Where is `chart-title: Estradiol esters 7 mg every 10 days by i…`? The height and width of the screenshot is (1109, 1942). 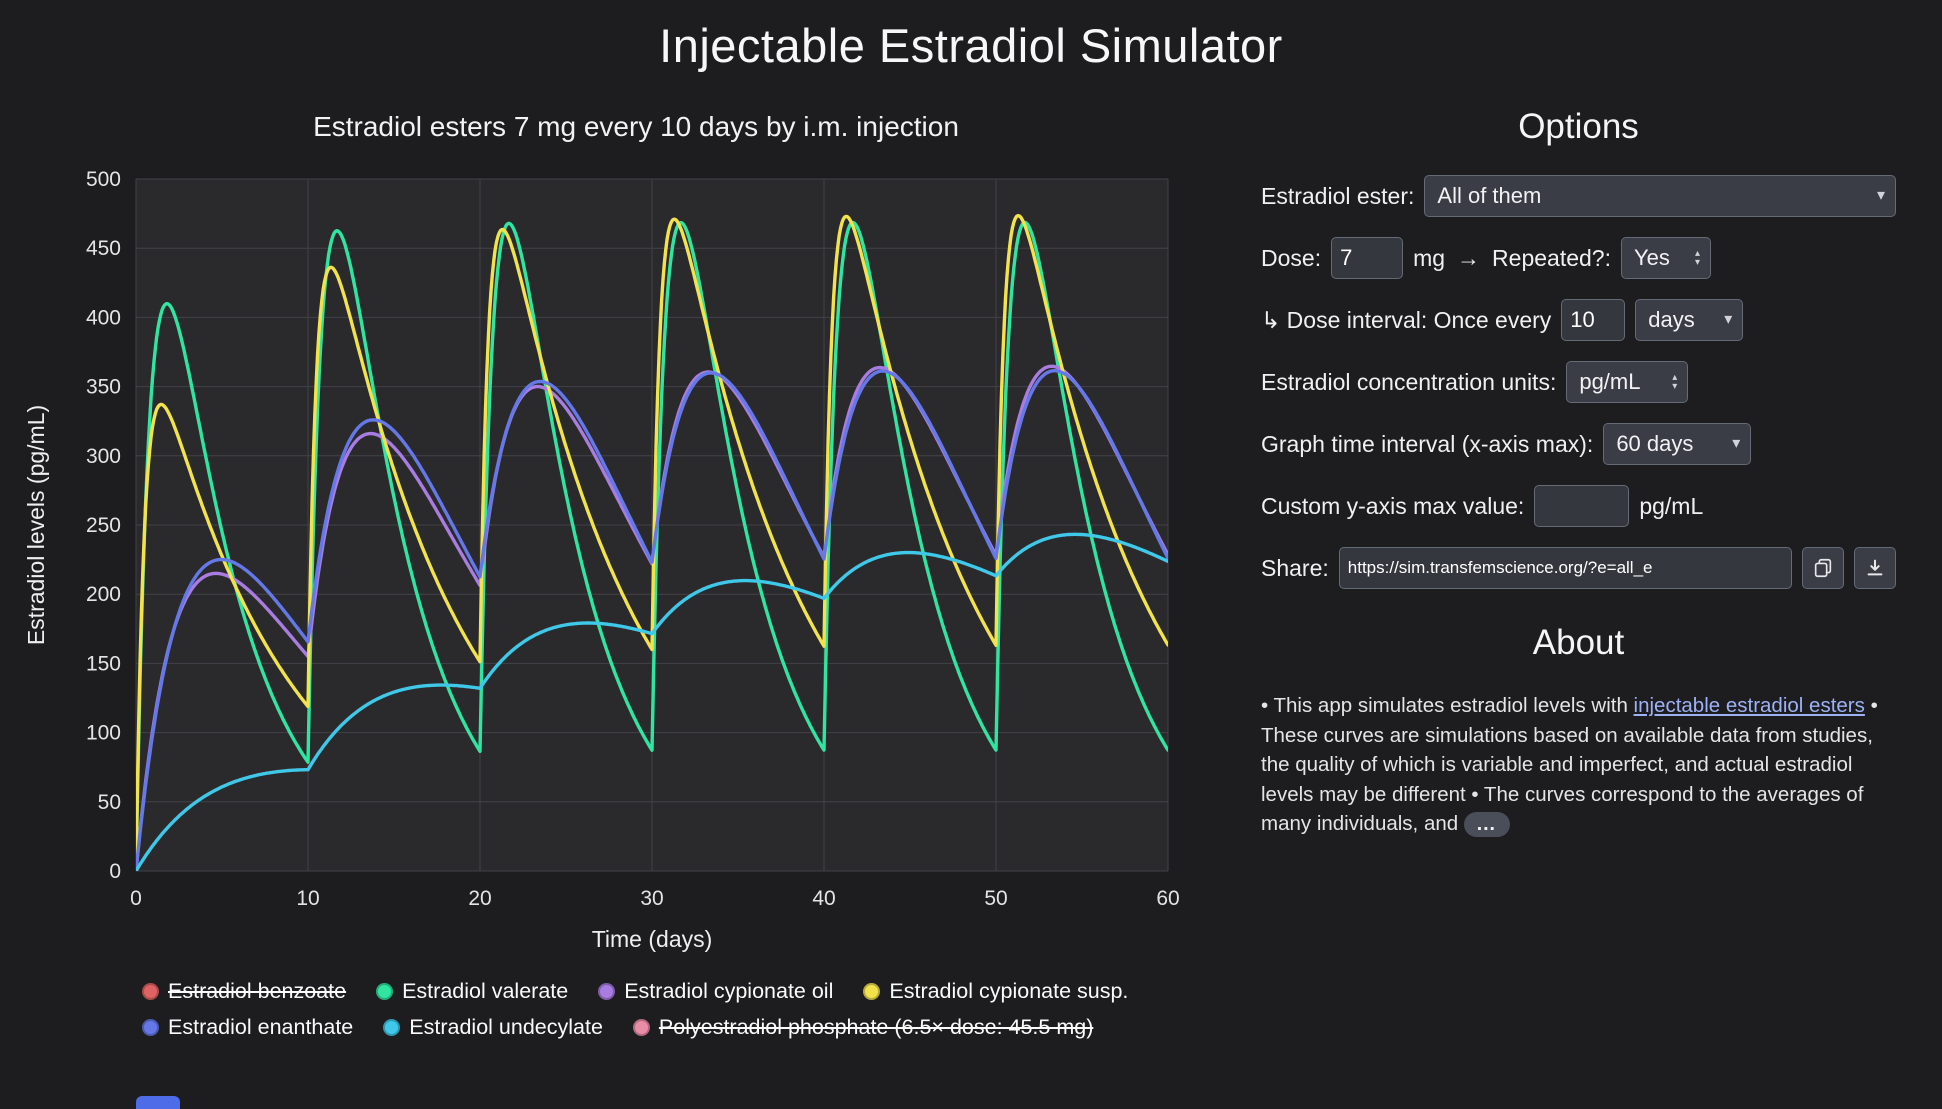 chart-title: Estradiol esters 7 mg every 10 days by i… is located at coordinates (636, 126).